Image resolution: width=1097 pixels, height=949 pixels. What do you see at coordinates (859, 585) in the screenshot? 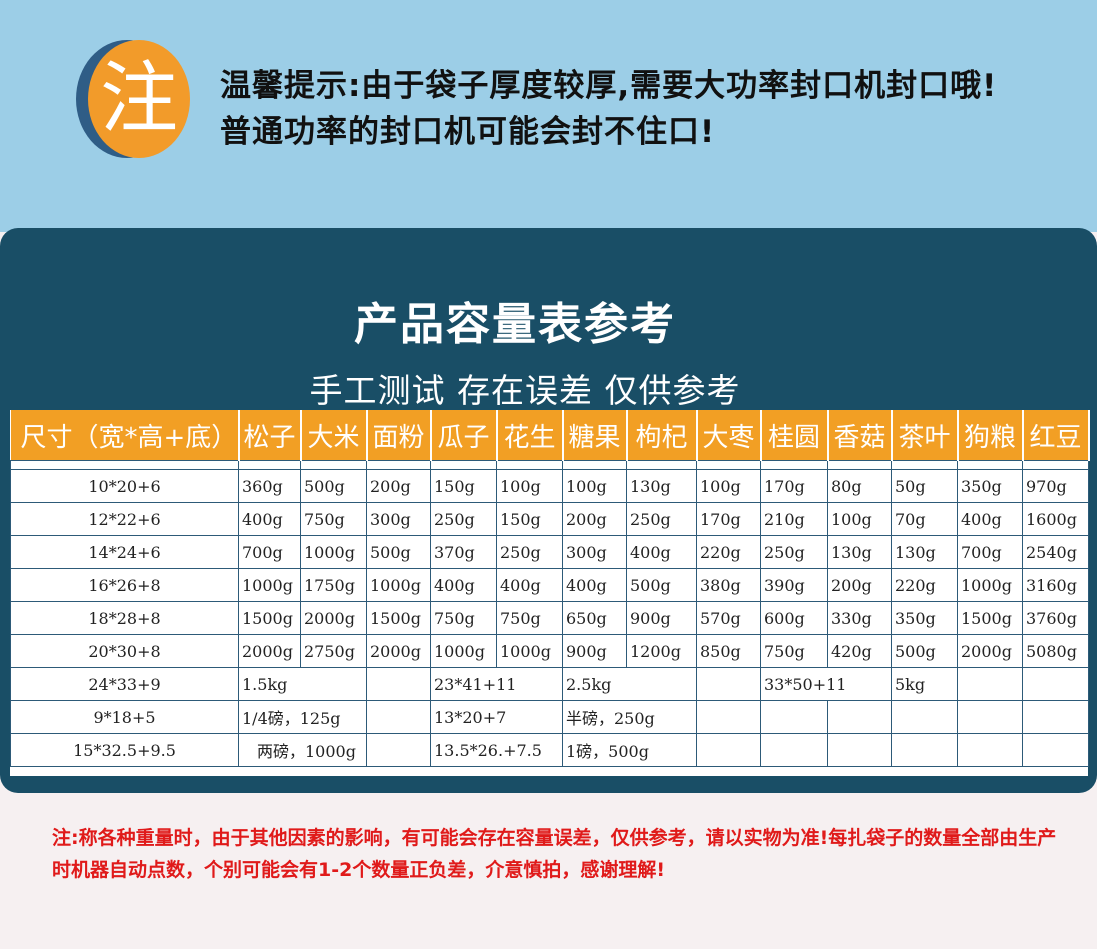
I see `table-cell: 200g` at bounding box center [859, 585].